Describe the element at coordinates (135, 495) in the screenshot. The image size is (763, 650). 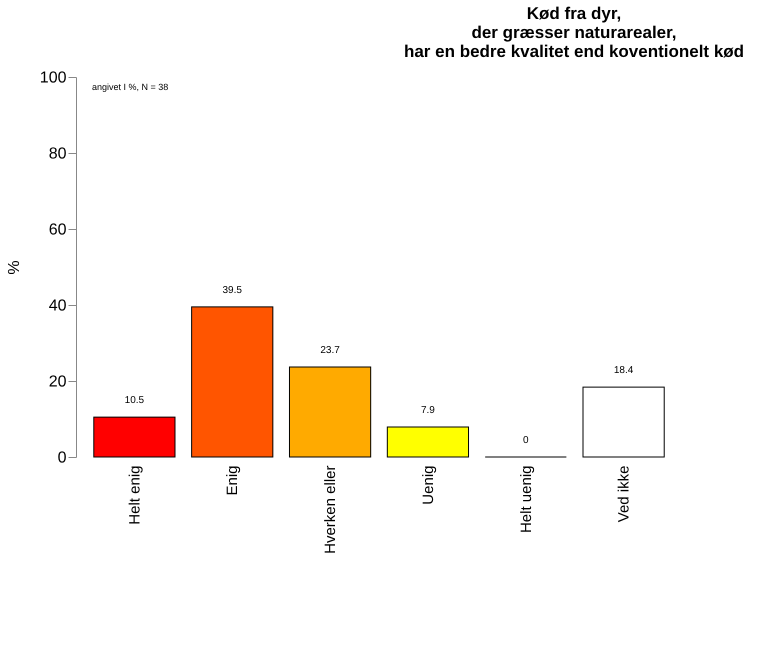
I see `x-tick-label: Helt enig` at that location.